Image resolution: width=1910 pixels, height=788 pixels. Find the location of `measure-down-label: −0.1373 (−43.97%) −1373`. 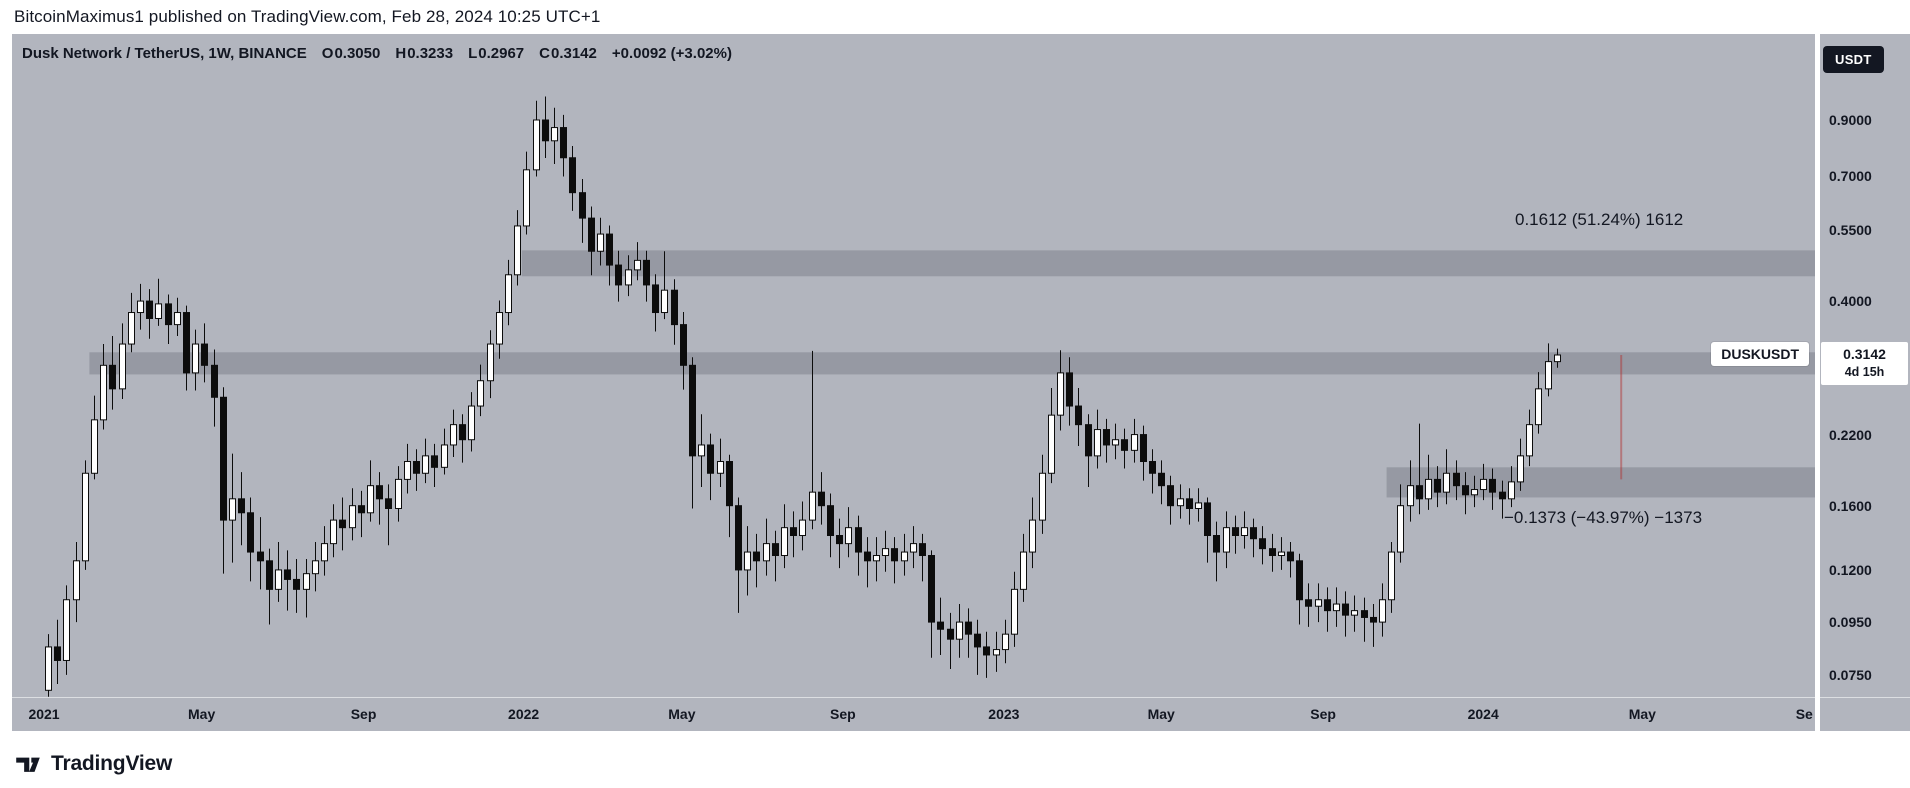

measure-down-label: −0.1373 (−43.97%) −1373 is located at coordinates (1603, 517).